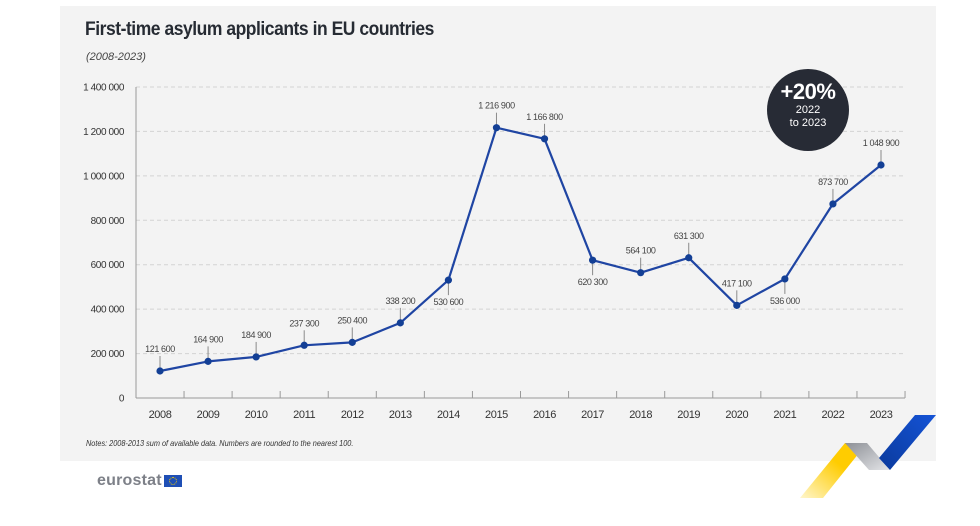  I want to click on data-label: 417 100, so click(737, 283).